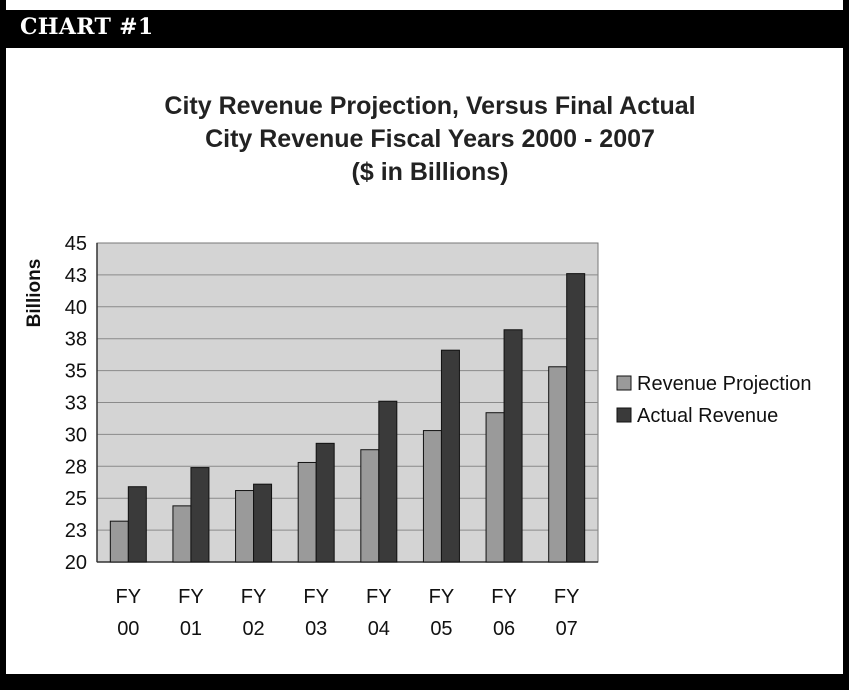 The image size is (849, 690). What do you see at coordinates (76, 467) in the screenshot?
I see `y-tick-label: 28` at bounding box center [76, 467].